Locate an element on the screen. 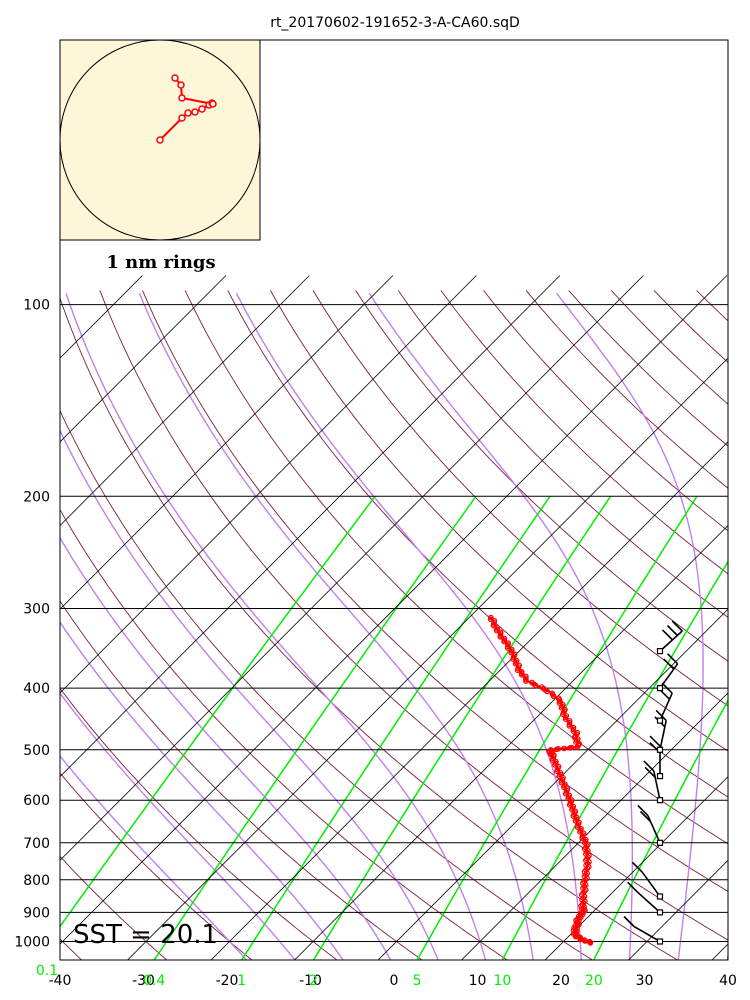 This screenshot has width=750, height=1000. pressure-tick-label: 100 is located at coordinates (36, 306).